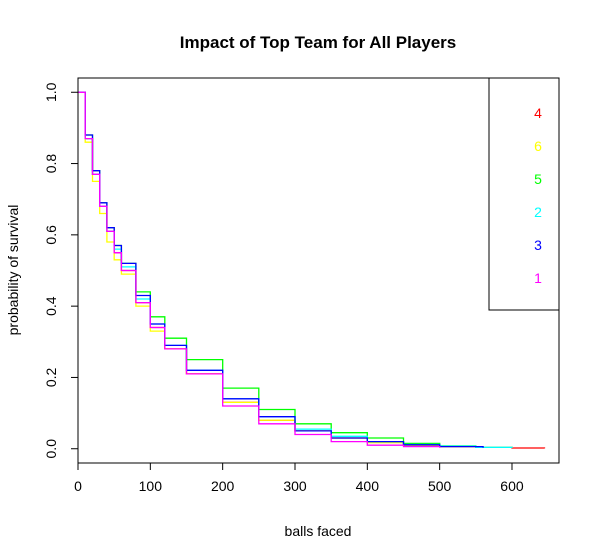 This screenshot has height=560, width=600. Describe the element at coordinates (51, 378) in the screenshot. I see `y-tick-label: 0.2` at that location.